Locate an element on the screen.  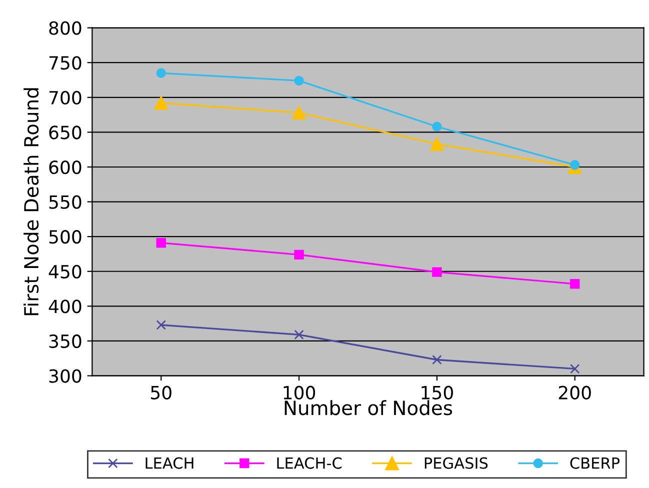
y-tick-label: 500 is located at coordinates (65, 237).